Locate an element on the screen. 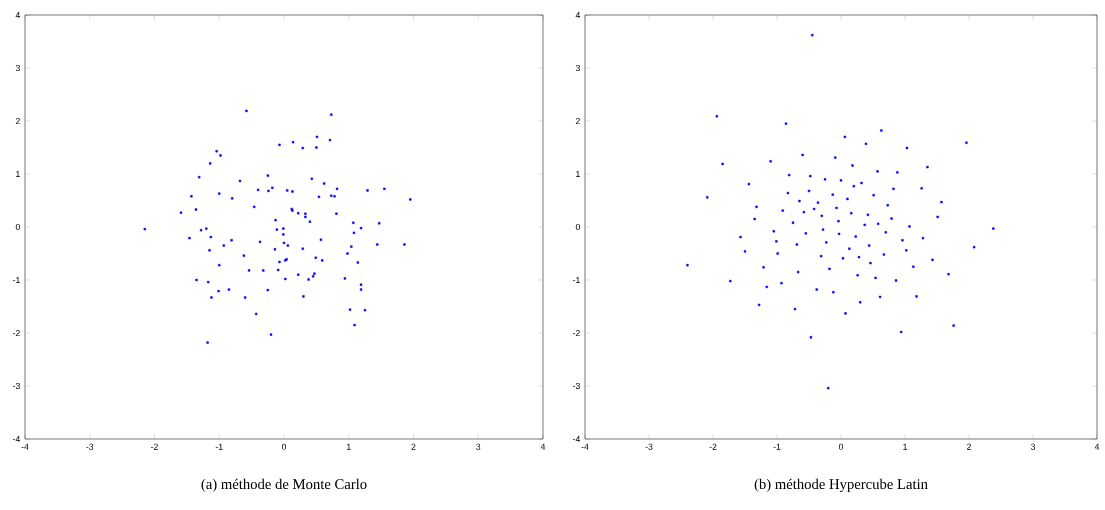  x-axis-title: (b) méthode Hypercube Latin is located at coordinates (841, 485).